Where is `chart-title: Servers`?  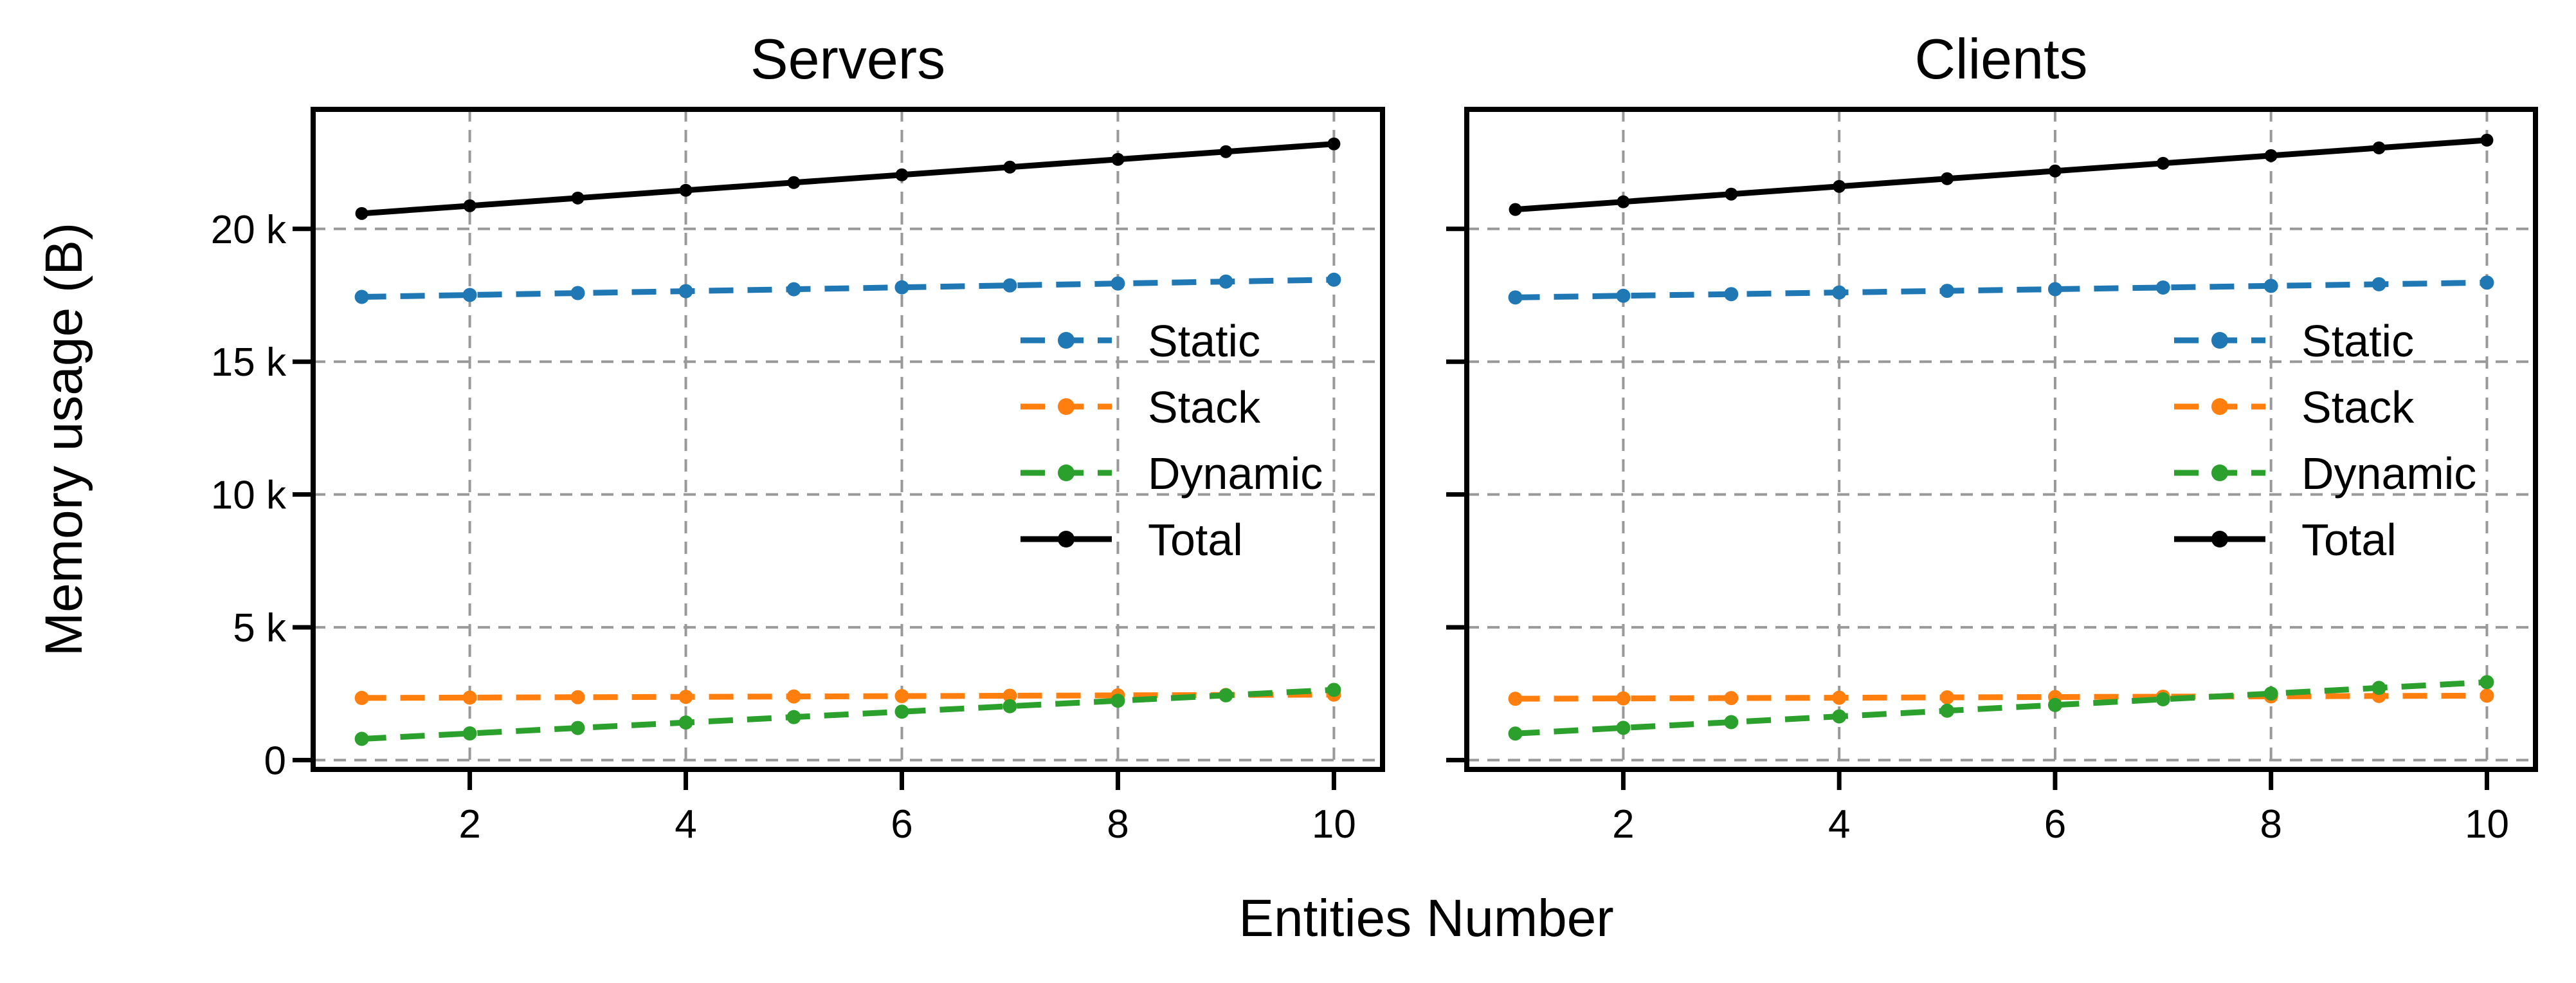
chart-title: Servers is located at coordinates (847, 59).